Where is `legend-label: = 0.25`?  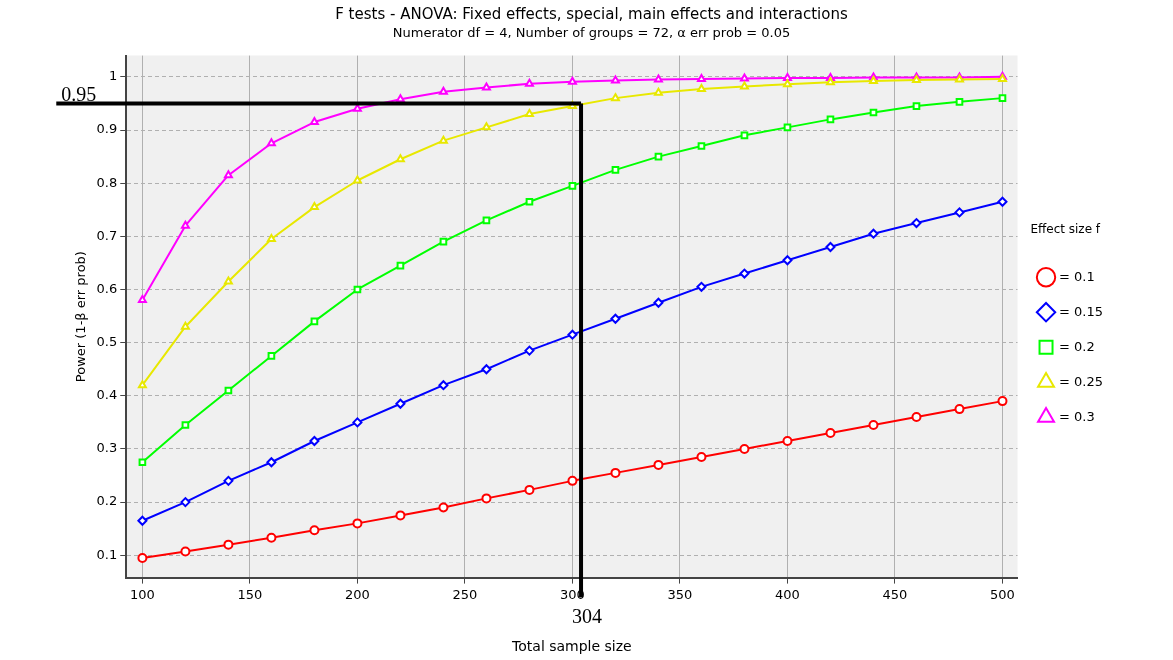 legend-label: = 0.25 is located at coordinates (1081, 381).